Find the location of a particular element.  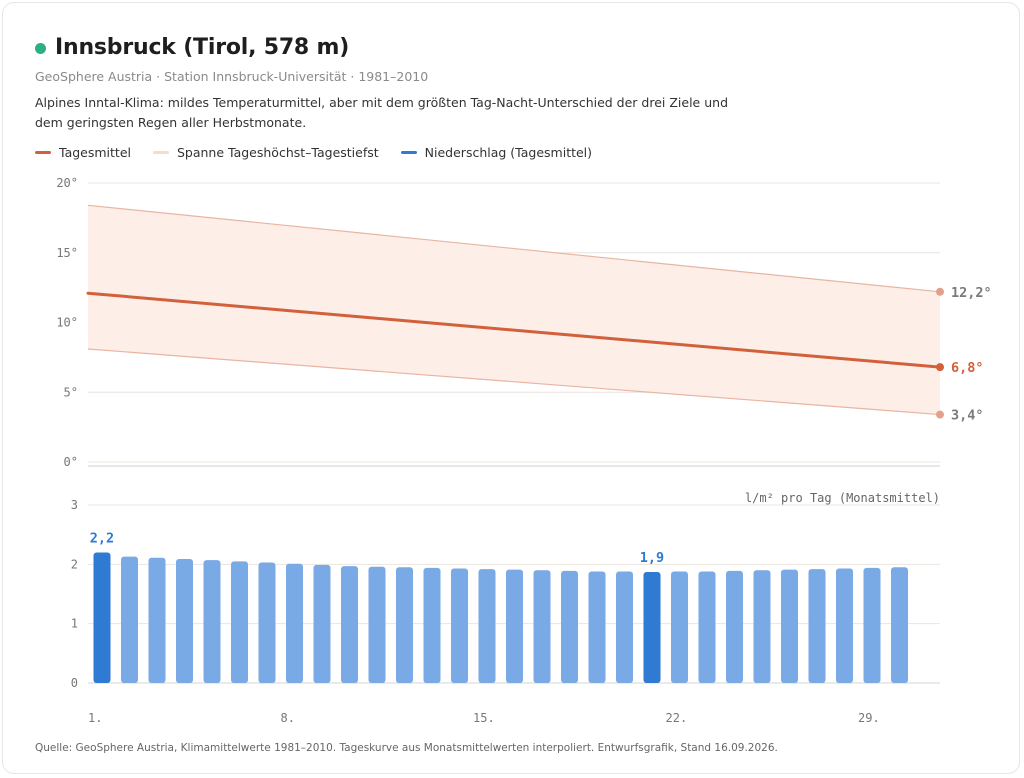

legend-swatch-precip is located at coordinates (408, 152).